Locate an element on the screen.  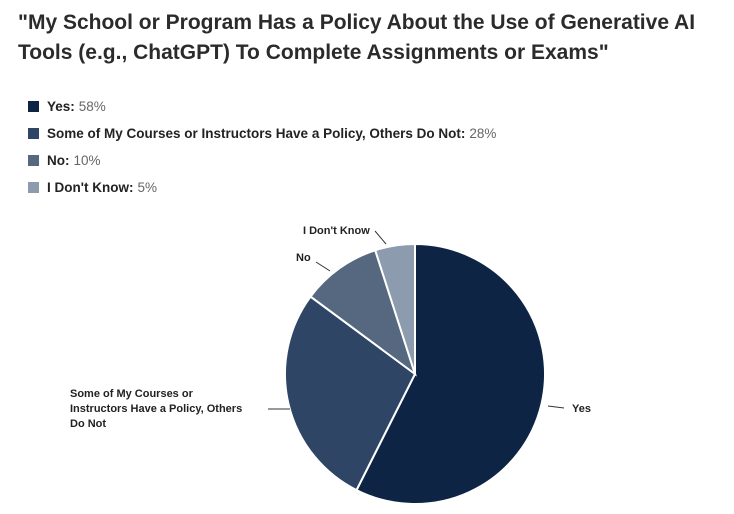
legend-label-yes: Yes: is located at coordinates (61, 106).